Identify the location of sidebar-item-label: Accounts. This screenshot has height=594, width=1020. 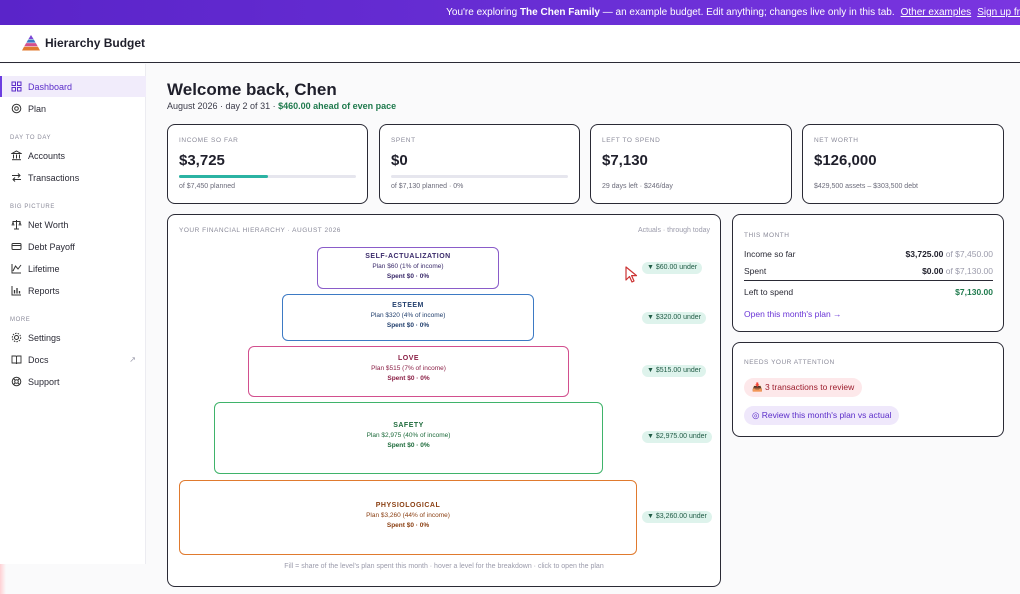
(47, 155).